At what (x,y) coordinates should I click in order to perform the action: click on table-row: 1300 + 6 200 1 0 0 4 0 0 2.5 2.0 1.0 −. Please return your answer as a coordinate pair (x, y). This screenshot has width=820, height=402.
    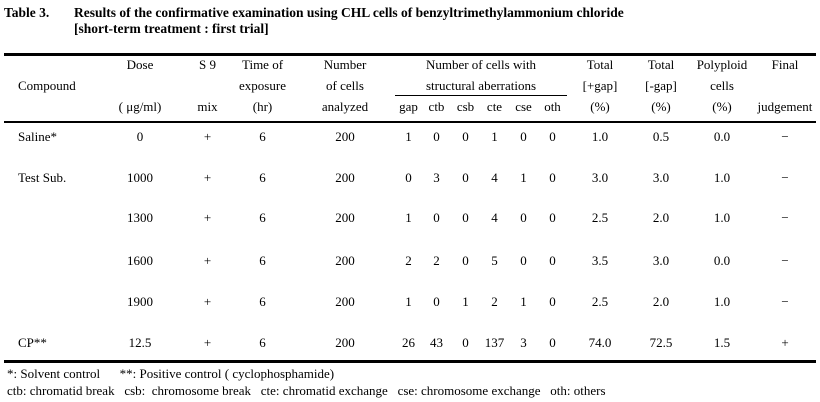
    Looking at the image, I should click on (410, 218).